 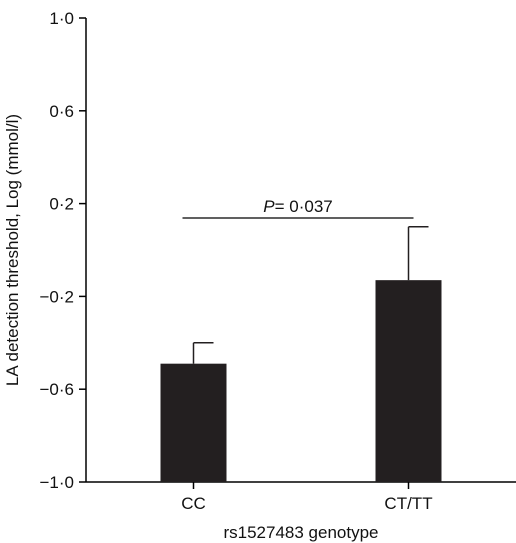 I want to click on y-tick-label: 0·2, so click(x=61, y=204).